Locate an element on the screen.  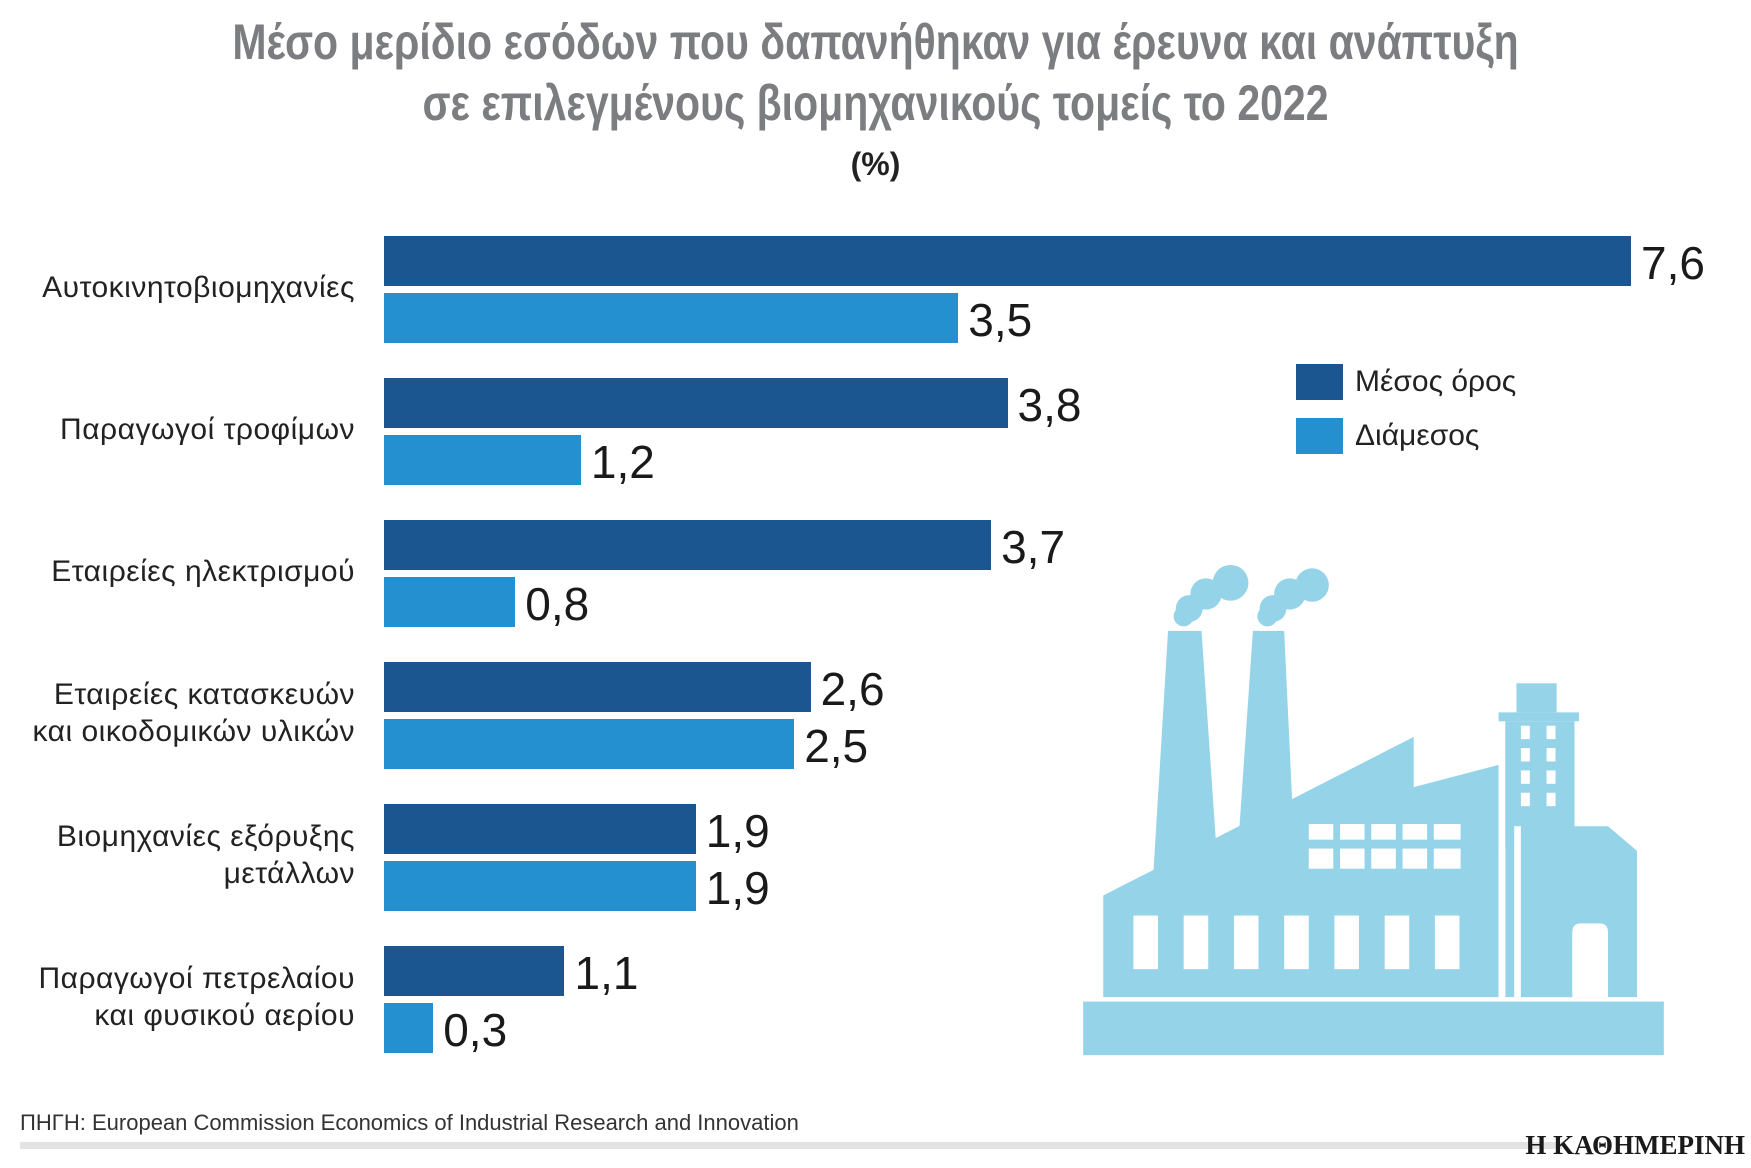
category-label: Παραγωγοί τροφίμων is located at coordinates (207, 429).